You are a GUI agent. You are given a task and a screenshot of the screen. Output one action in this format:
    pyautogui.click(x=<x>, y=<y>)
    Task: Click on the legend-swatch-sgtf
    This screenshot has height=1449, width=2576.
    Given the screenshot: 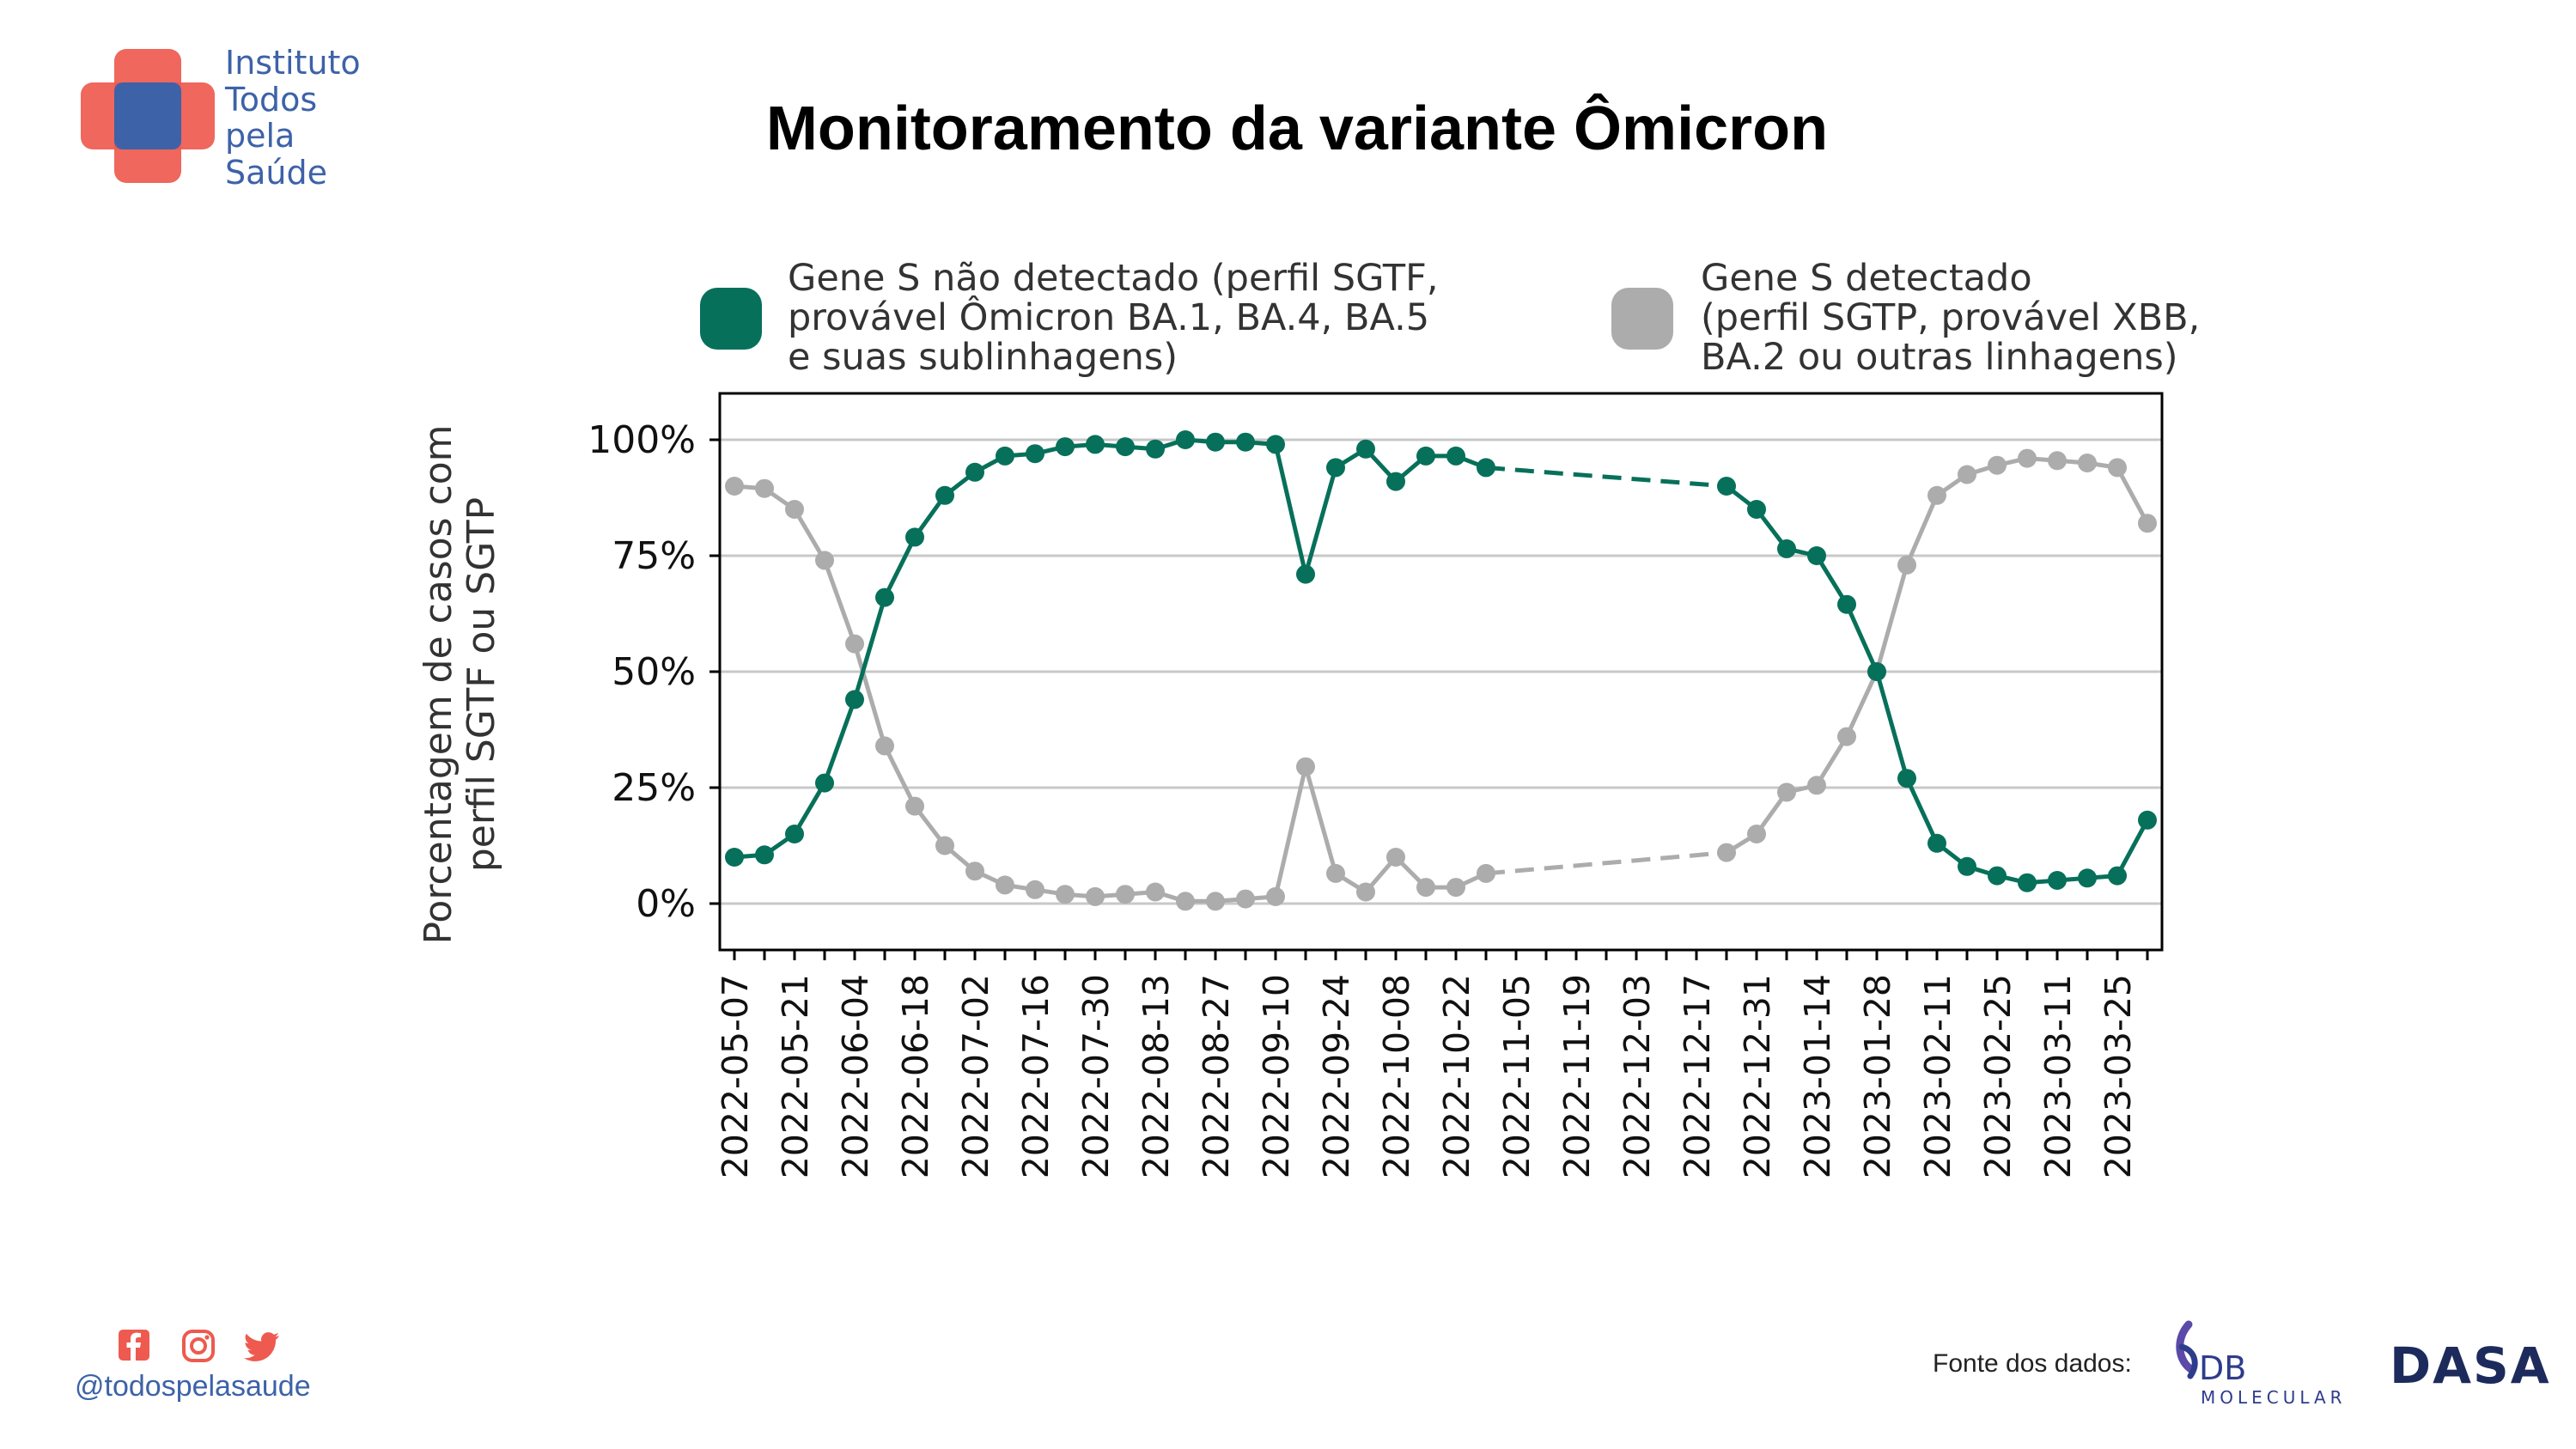 What is the action you would take?
    pyautogui.click(x=731, y=319)
    